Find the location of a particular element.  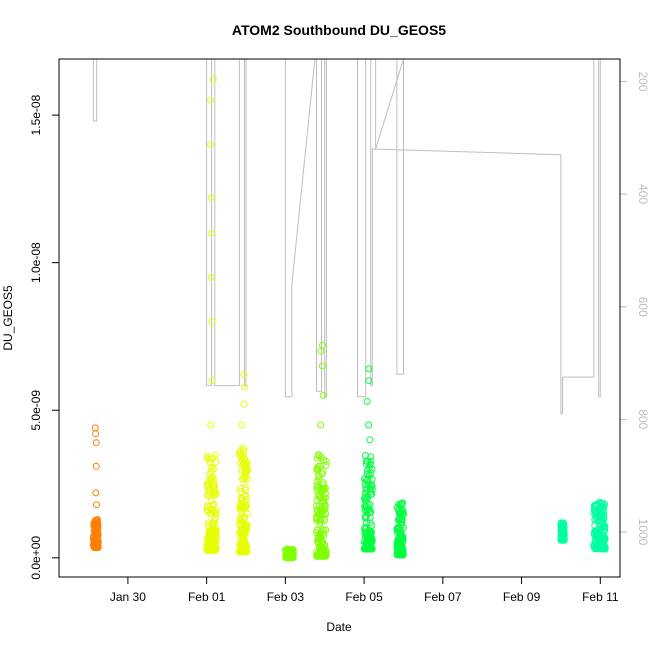

x-tick-label: Jan 30 is located at coordinates (128, 597).